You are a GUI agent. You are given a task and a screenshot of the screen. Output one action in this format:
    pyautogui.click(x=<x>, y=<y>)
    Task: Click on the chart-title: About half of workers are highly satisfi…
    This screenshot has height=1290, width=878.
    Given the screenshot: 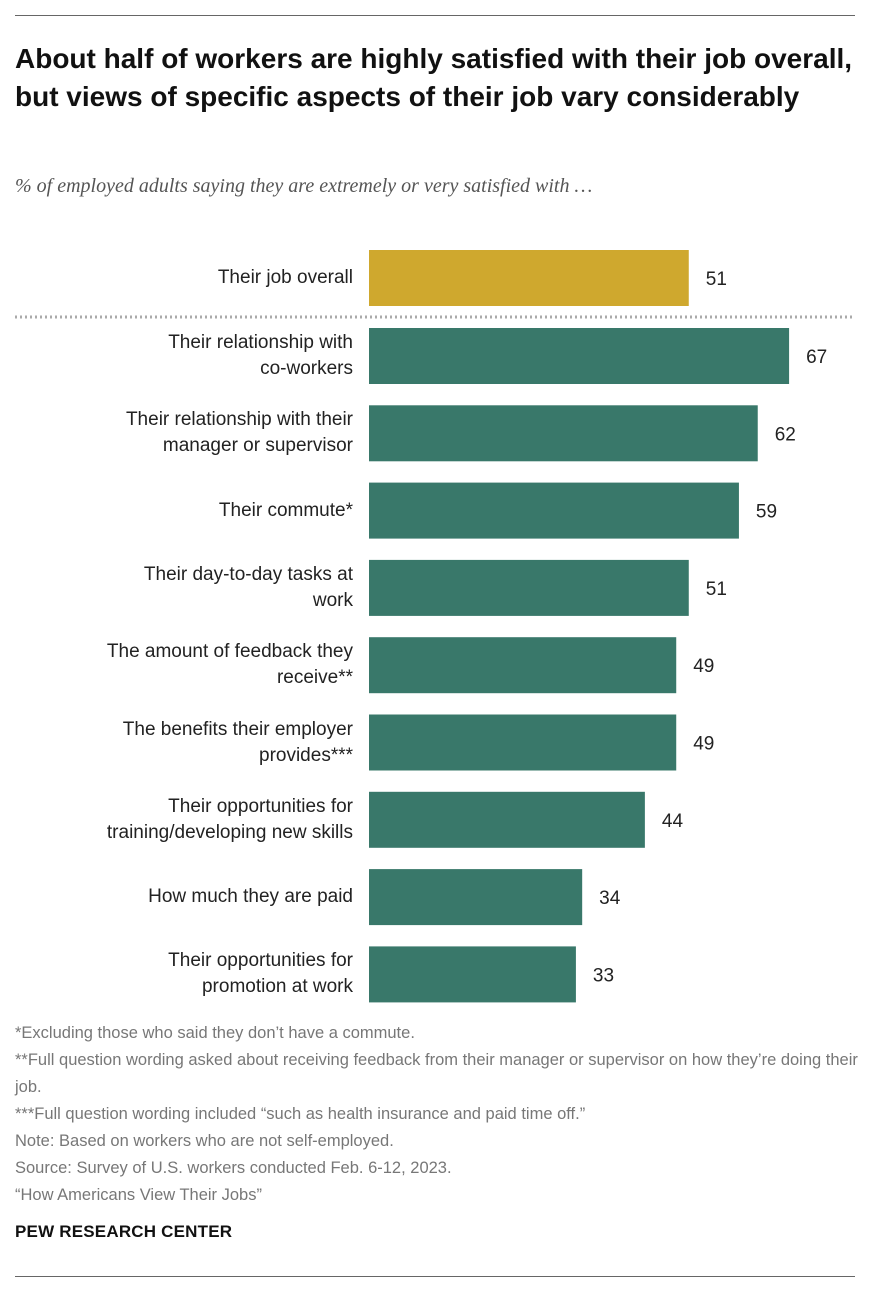 What is the action you would take?
    pyautogui.click(x=434, y=77)
    